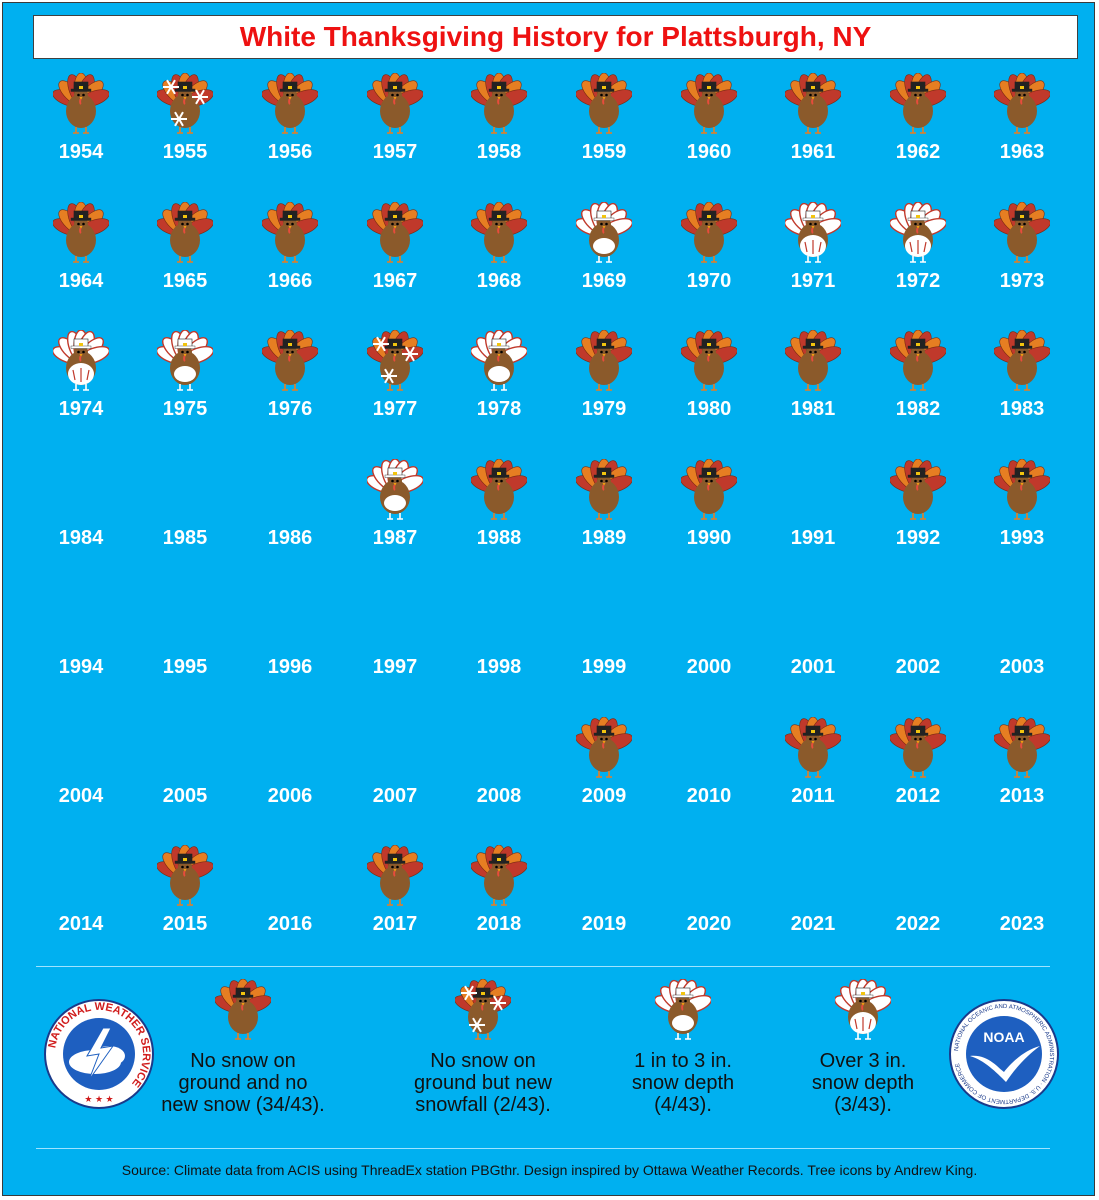  What do you see at coordinates (499, 266) in the screenshot?
I see `year-cell: 1968` at bounding box center [499, 266].